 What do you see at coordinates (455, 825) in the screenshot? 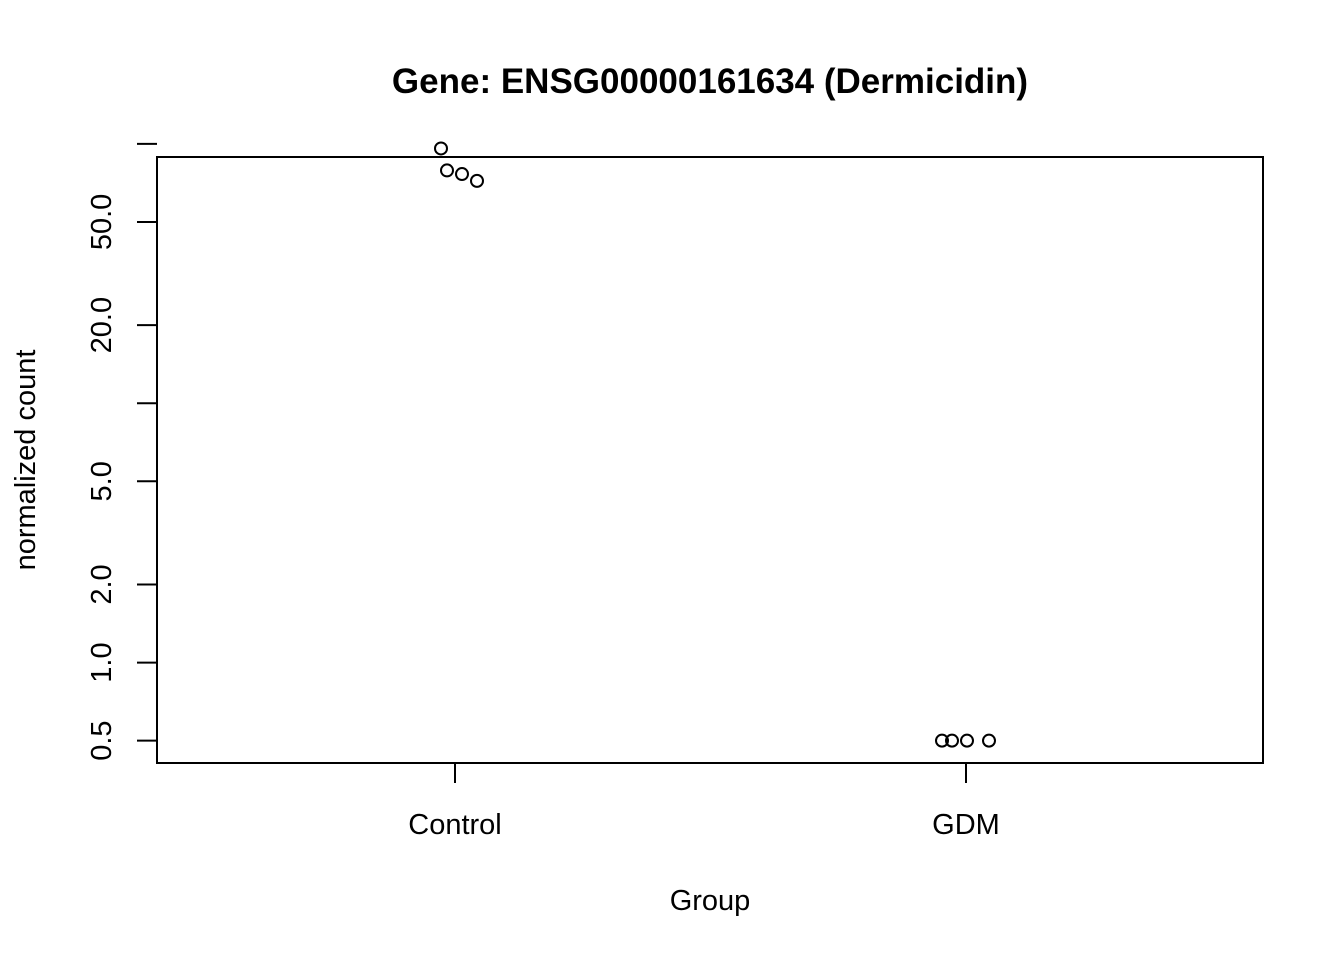
I see `x-tick-label: Control` at bounding box center [455, 825].